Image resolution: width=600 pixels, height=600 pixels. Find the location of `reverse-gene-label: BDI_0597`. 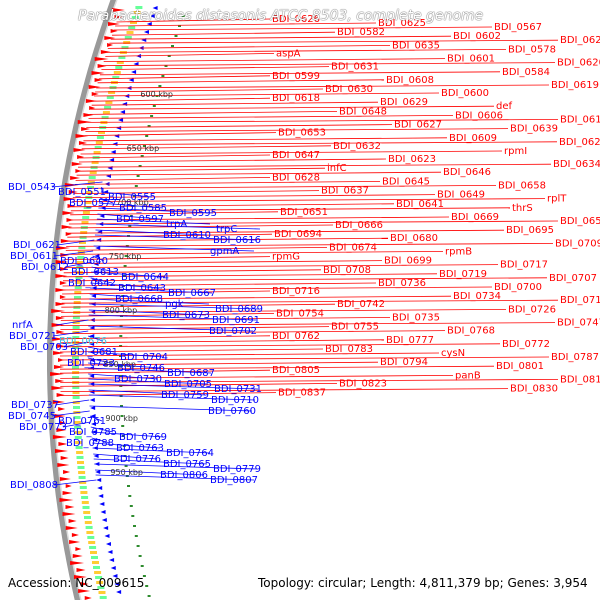

reverse-gene-label: BDI_0597 is located at coordinates (140, 219).